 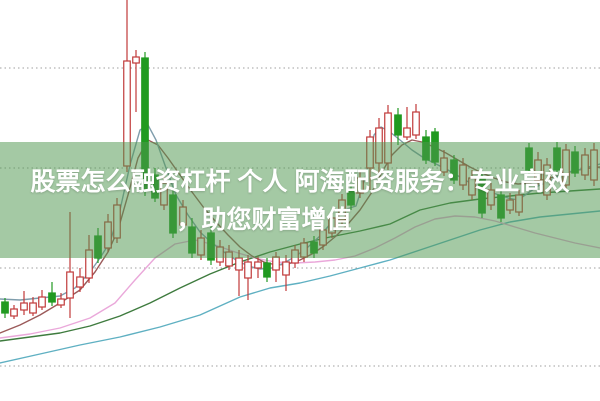 I want to click on promo-text-line2: ，助您财富增值, so click(x=264, y=220).